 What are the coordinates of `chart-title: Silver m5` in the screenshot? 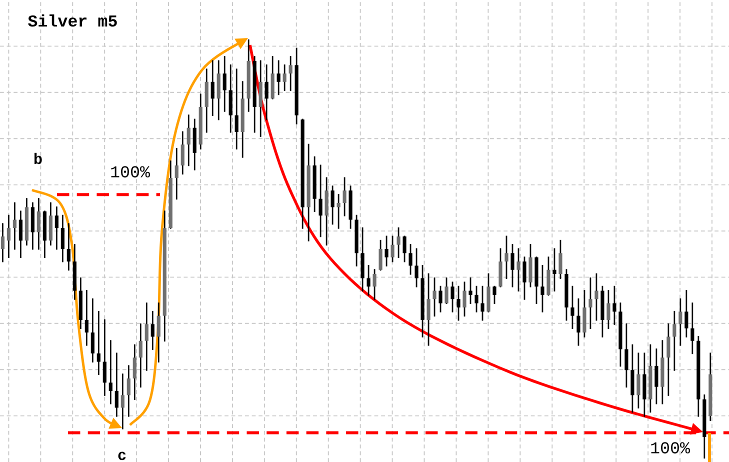 It's located at (72, 20).